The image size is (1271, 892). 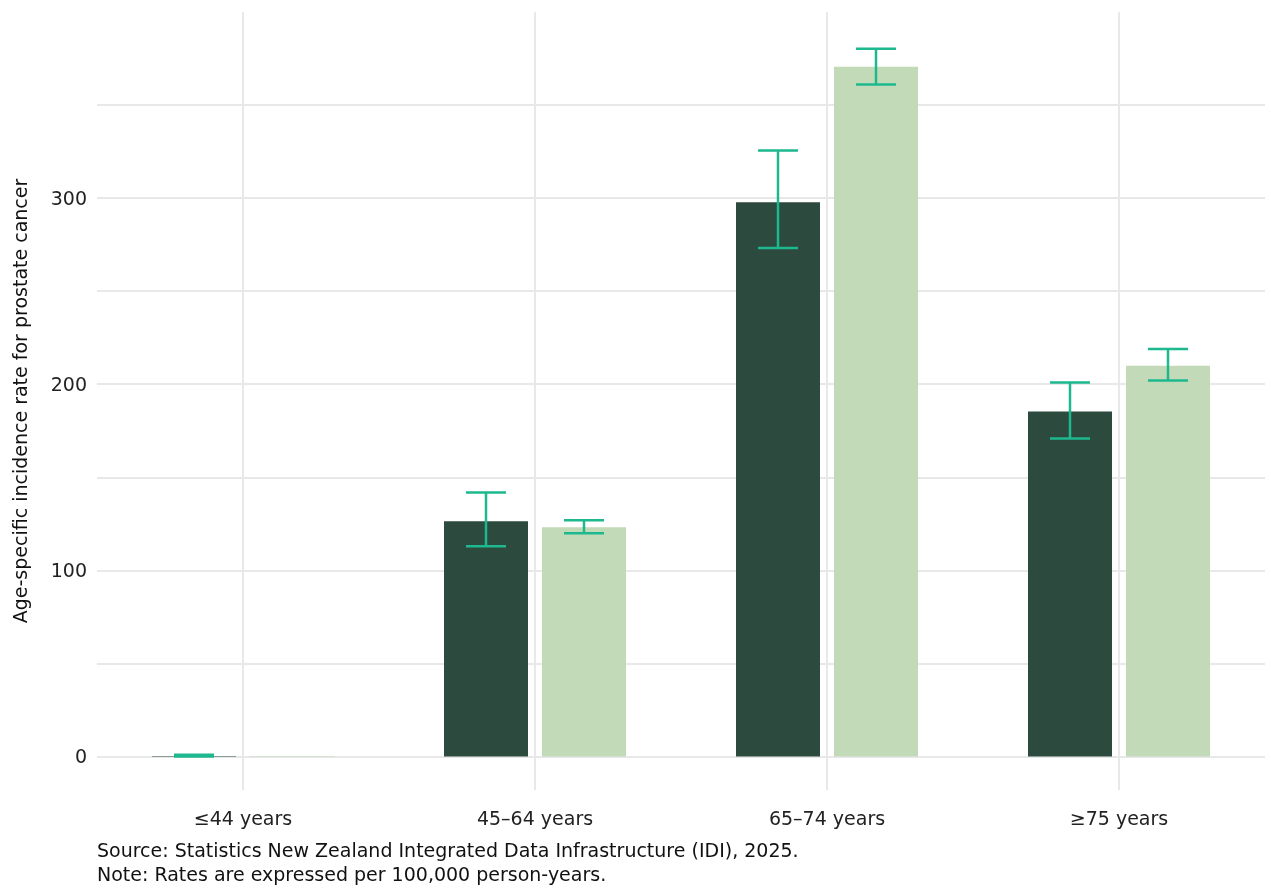 What do you see at coordinates (243, 817) in the screenshot?
I see `x-tick-label: ≤44 years` at bounding box center [243, 817].